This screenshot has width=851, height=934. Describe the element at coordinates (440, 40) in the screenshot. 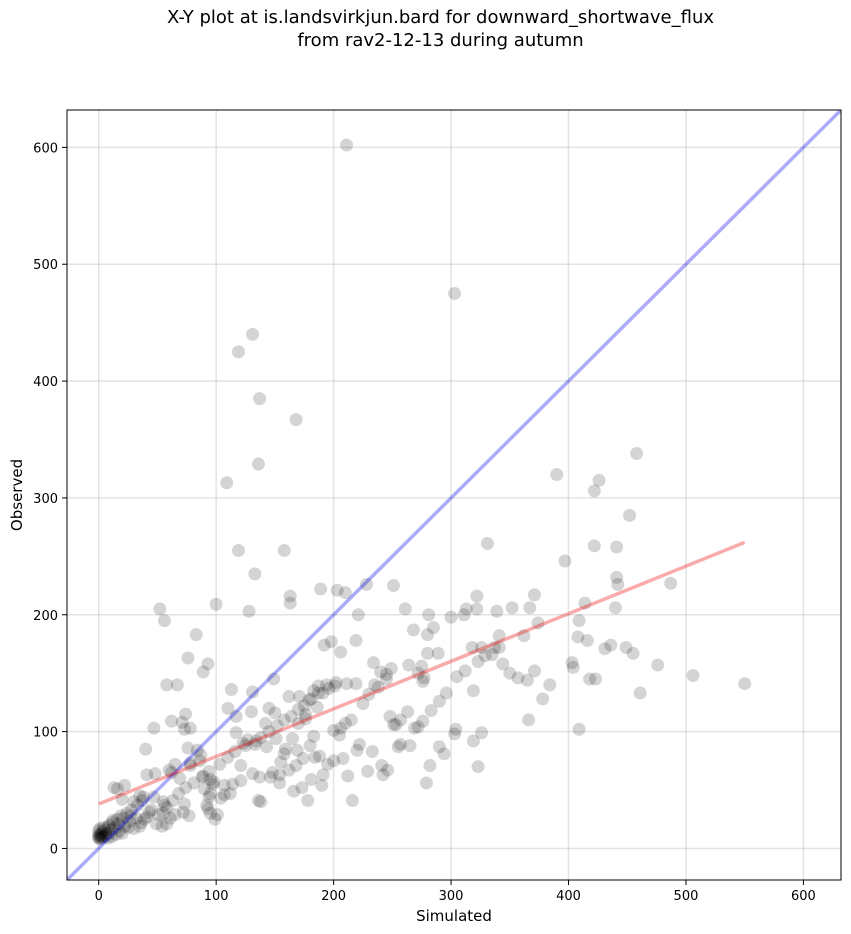

I see `chart-title-line-2: from rav2-12-13 during autumn` at that location.